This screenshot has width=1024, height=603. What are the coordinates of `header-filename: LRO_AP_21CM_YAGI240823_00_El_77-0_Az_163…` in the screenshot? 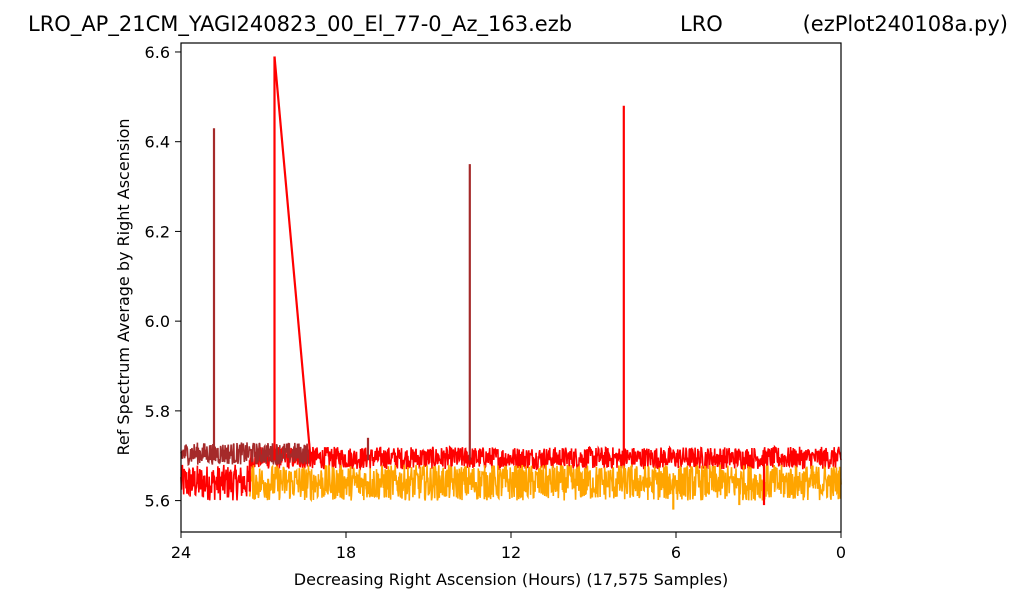 It's located at (300, 24).